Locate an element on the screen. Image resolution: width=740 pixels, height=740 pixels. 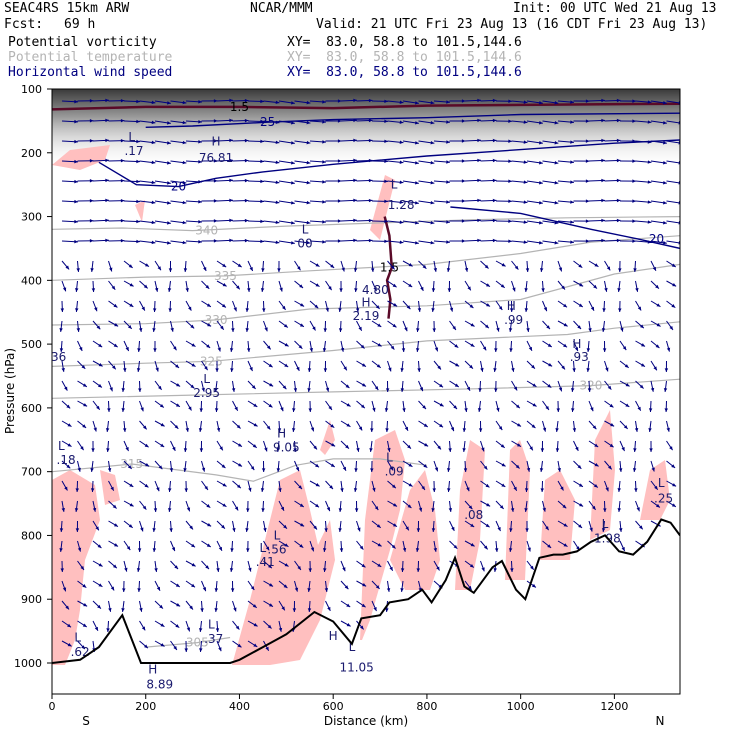
pv-region is located at coordinates (415, 530).